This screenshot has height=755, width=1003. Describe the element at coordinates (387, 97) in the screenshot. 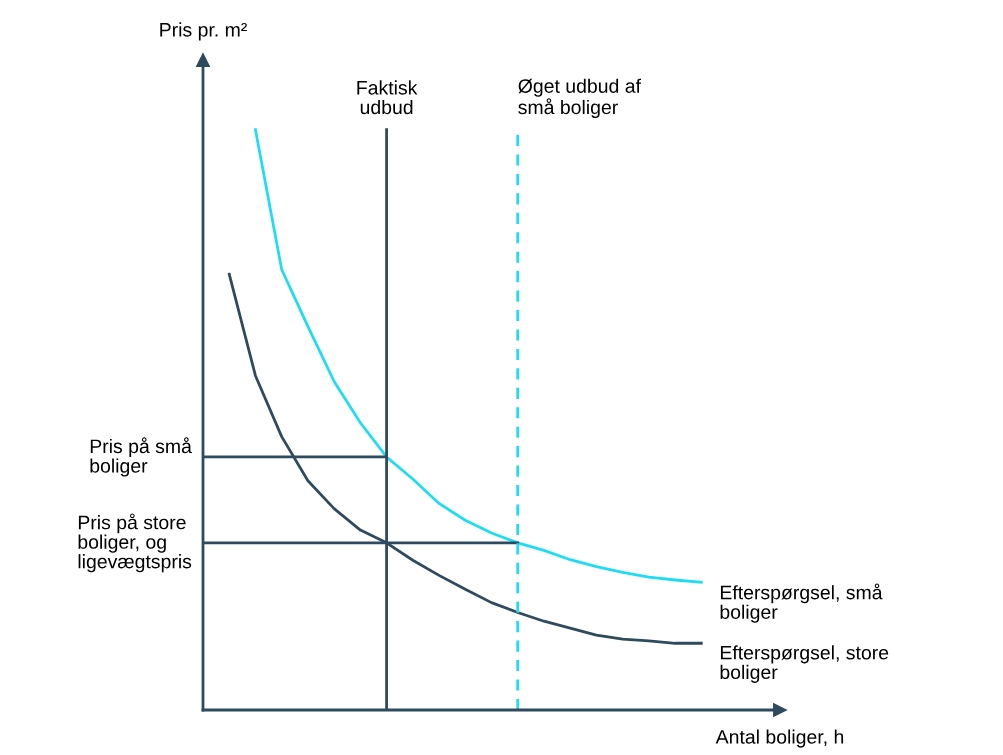

I see `text: Faktisk udbud` at that location.